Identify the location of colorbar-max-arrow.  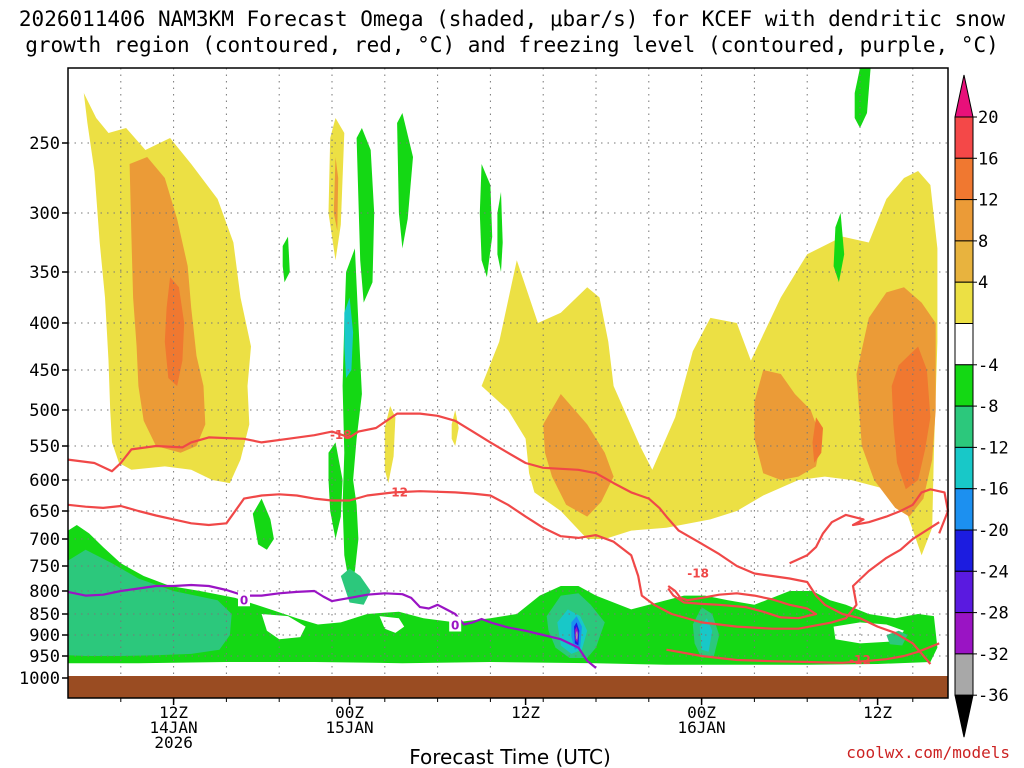
(964, 96).